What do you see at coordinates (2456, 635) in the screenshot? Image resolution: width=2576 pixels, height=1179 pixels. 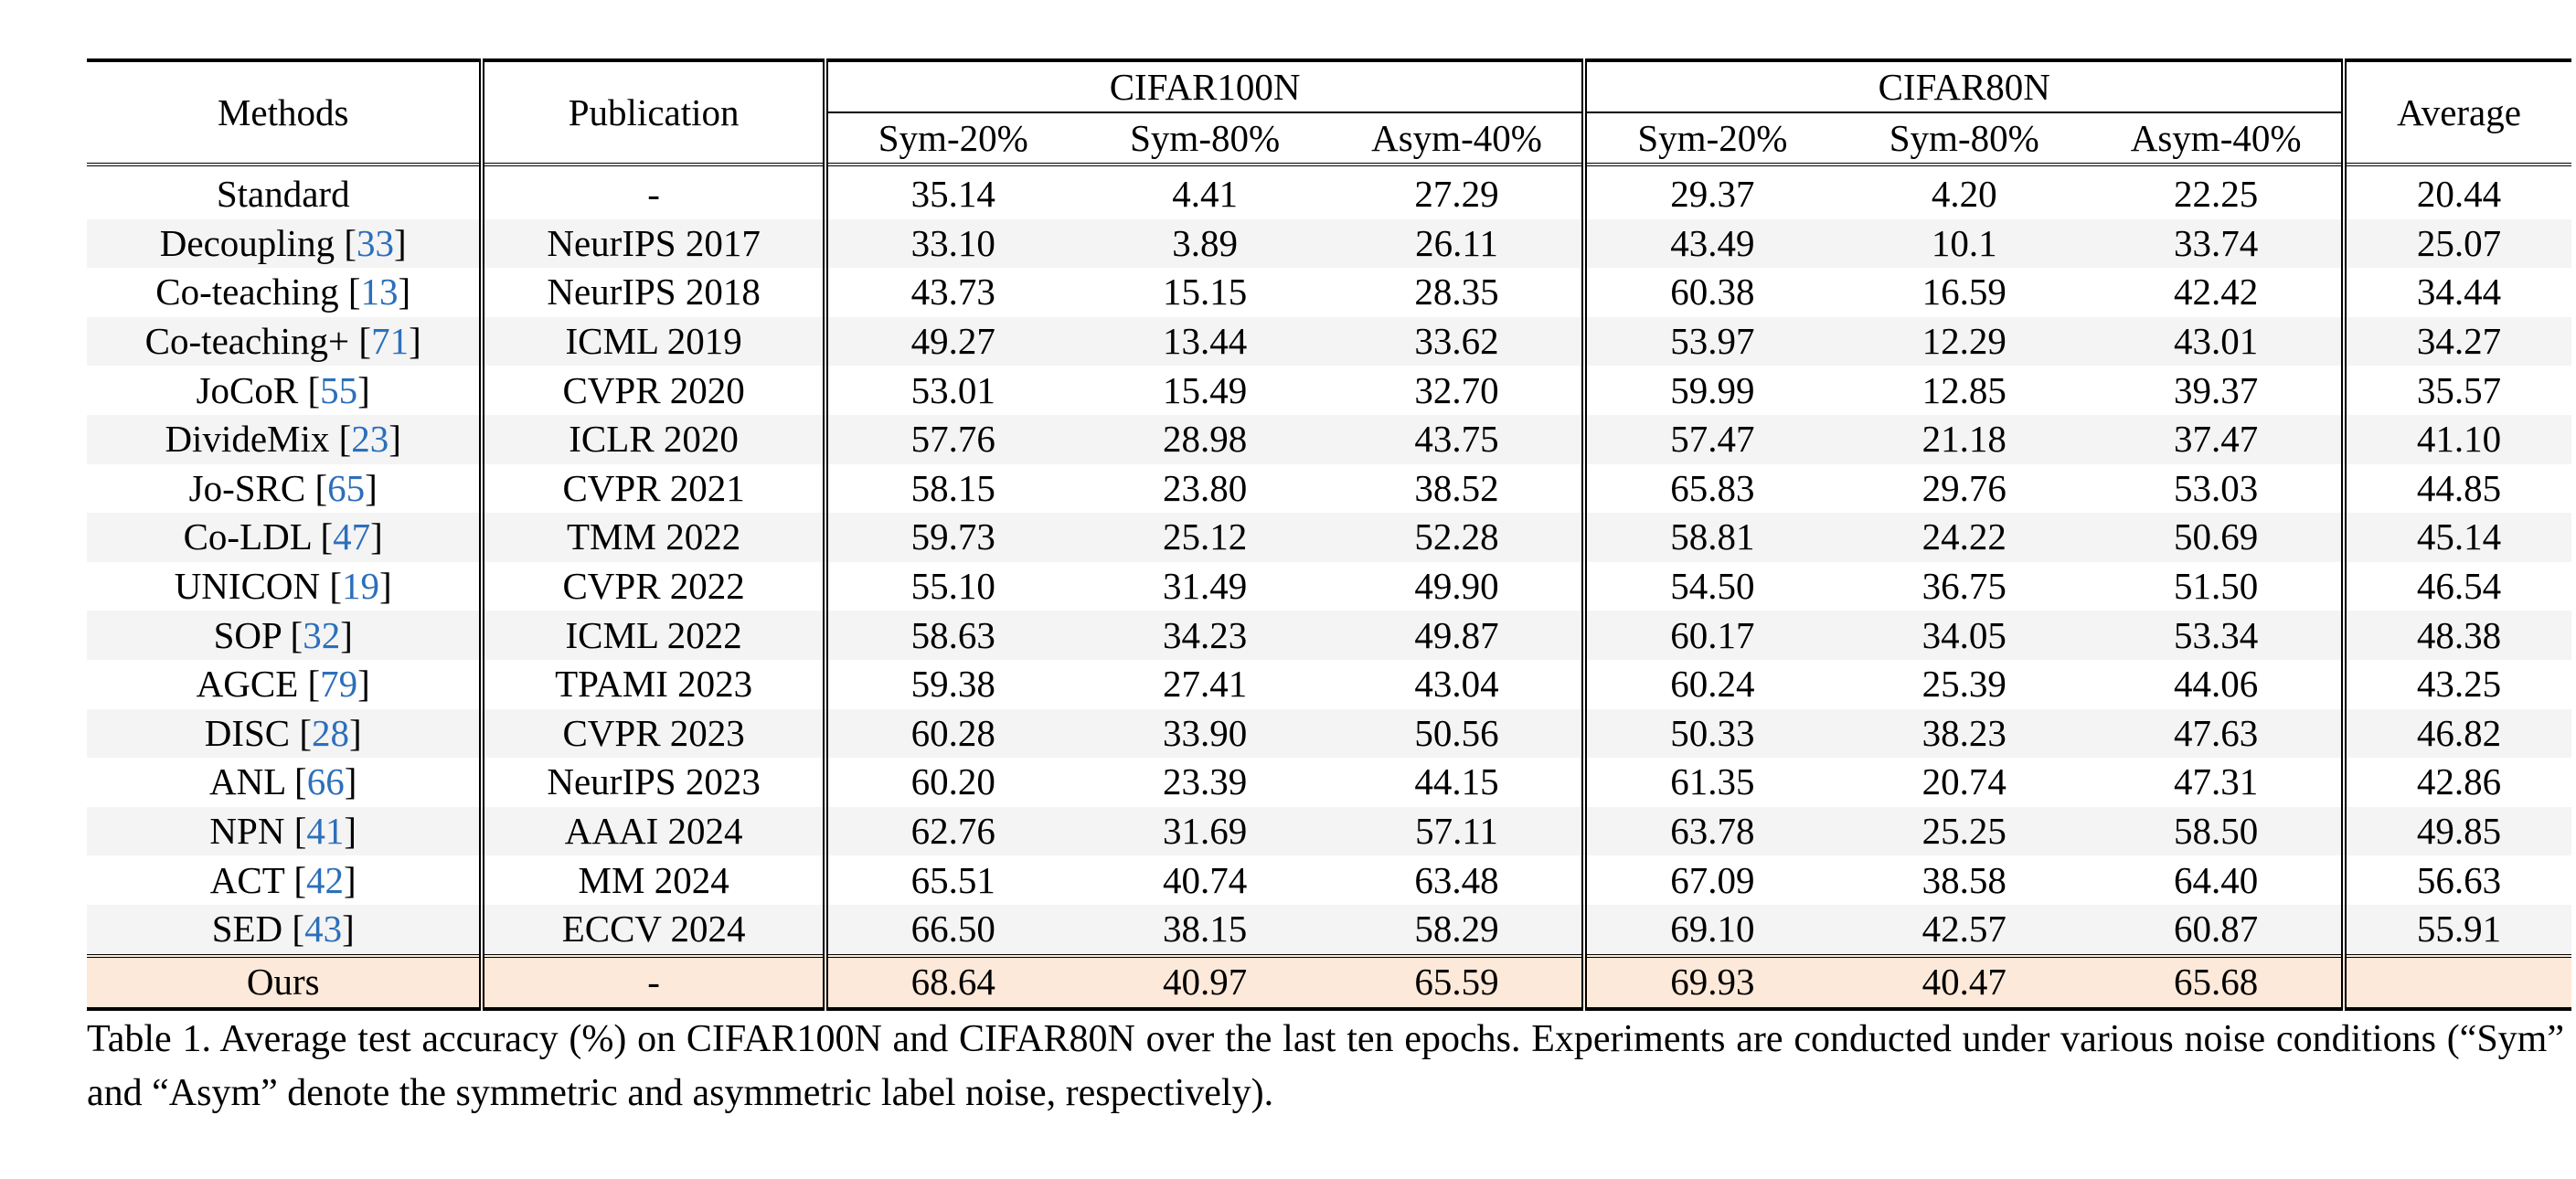 I see `average-cell: 48.38` at bounding box center [2456, 635].